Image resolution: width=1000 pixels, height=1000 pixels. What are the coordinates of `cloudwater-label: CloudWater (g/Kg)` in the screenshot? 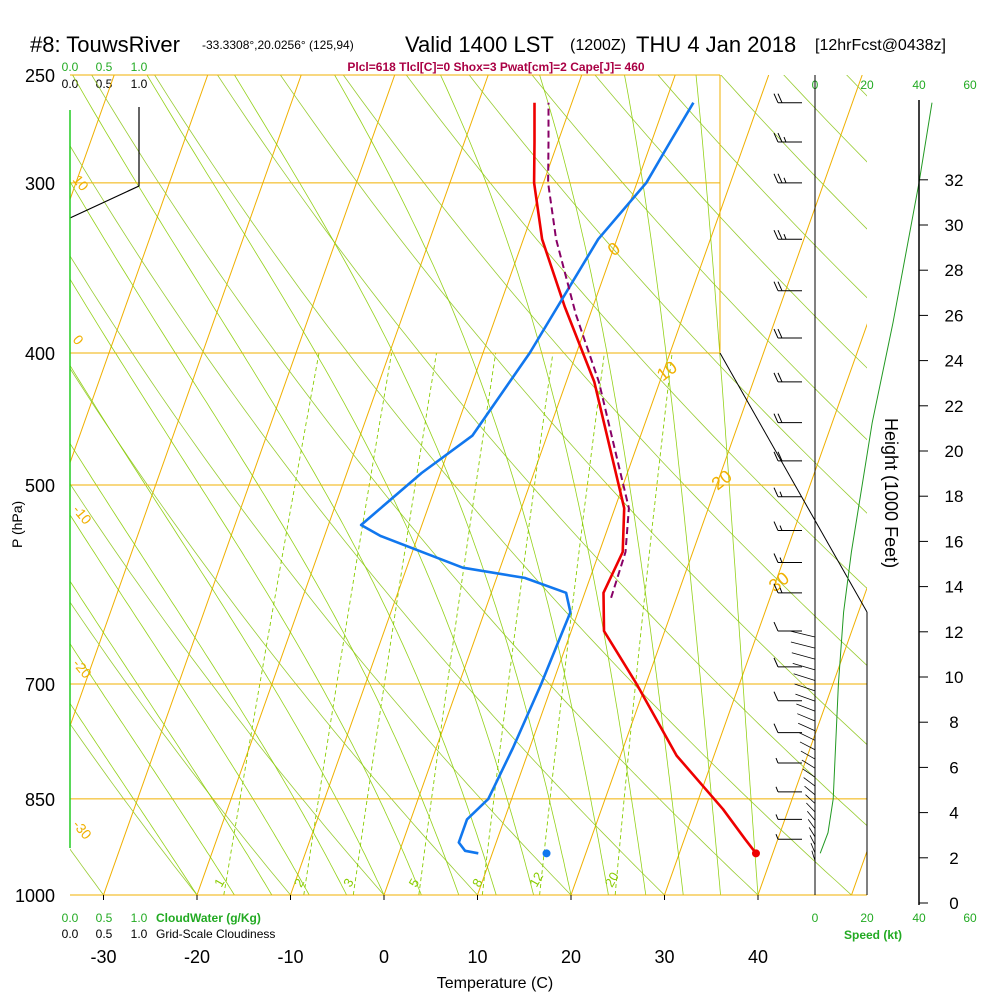 It's located at (208, 918).